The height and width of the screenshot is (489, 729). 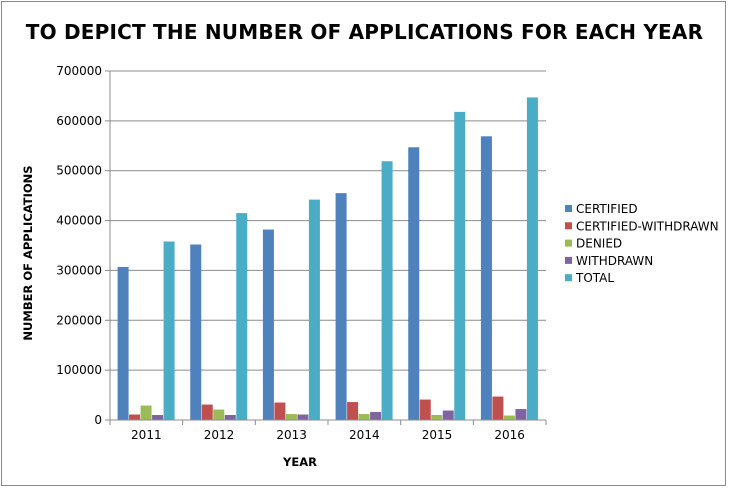 What do you see at coordinates (98, 420) in the screenshot?
I see `y-tick-label: 0` at bounding box center [98, 420].